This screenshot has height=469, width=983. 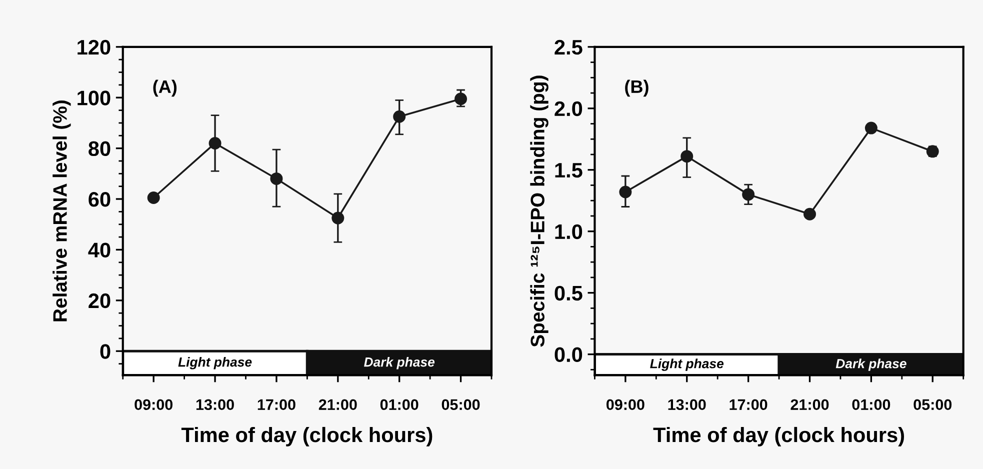 I want to click on y-tick-label: 2.0, so click(x=568, y=108).